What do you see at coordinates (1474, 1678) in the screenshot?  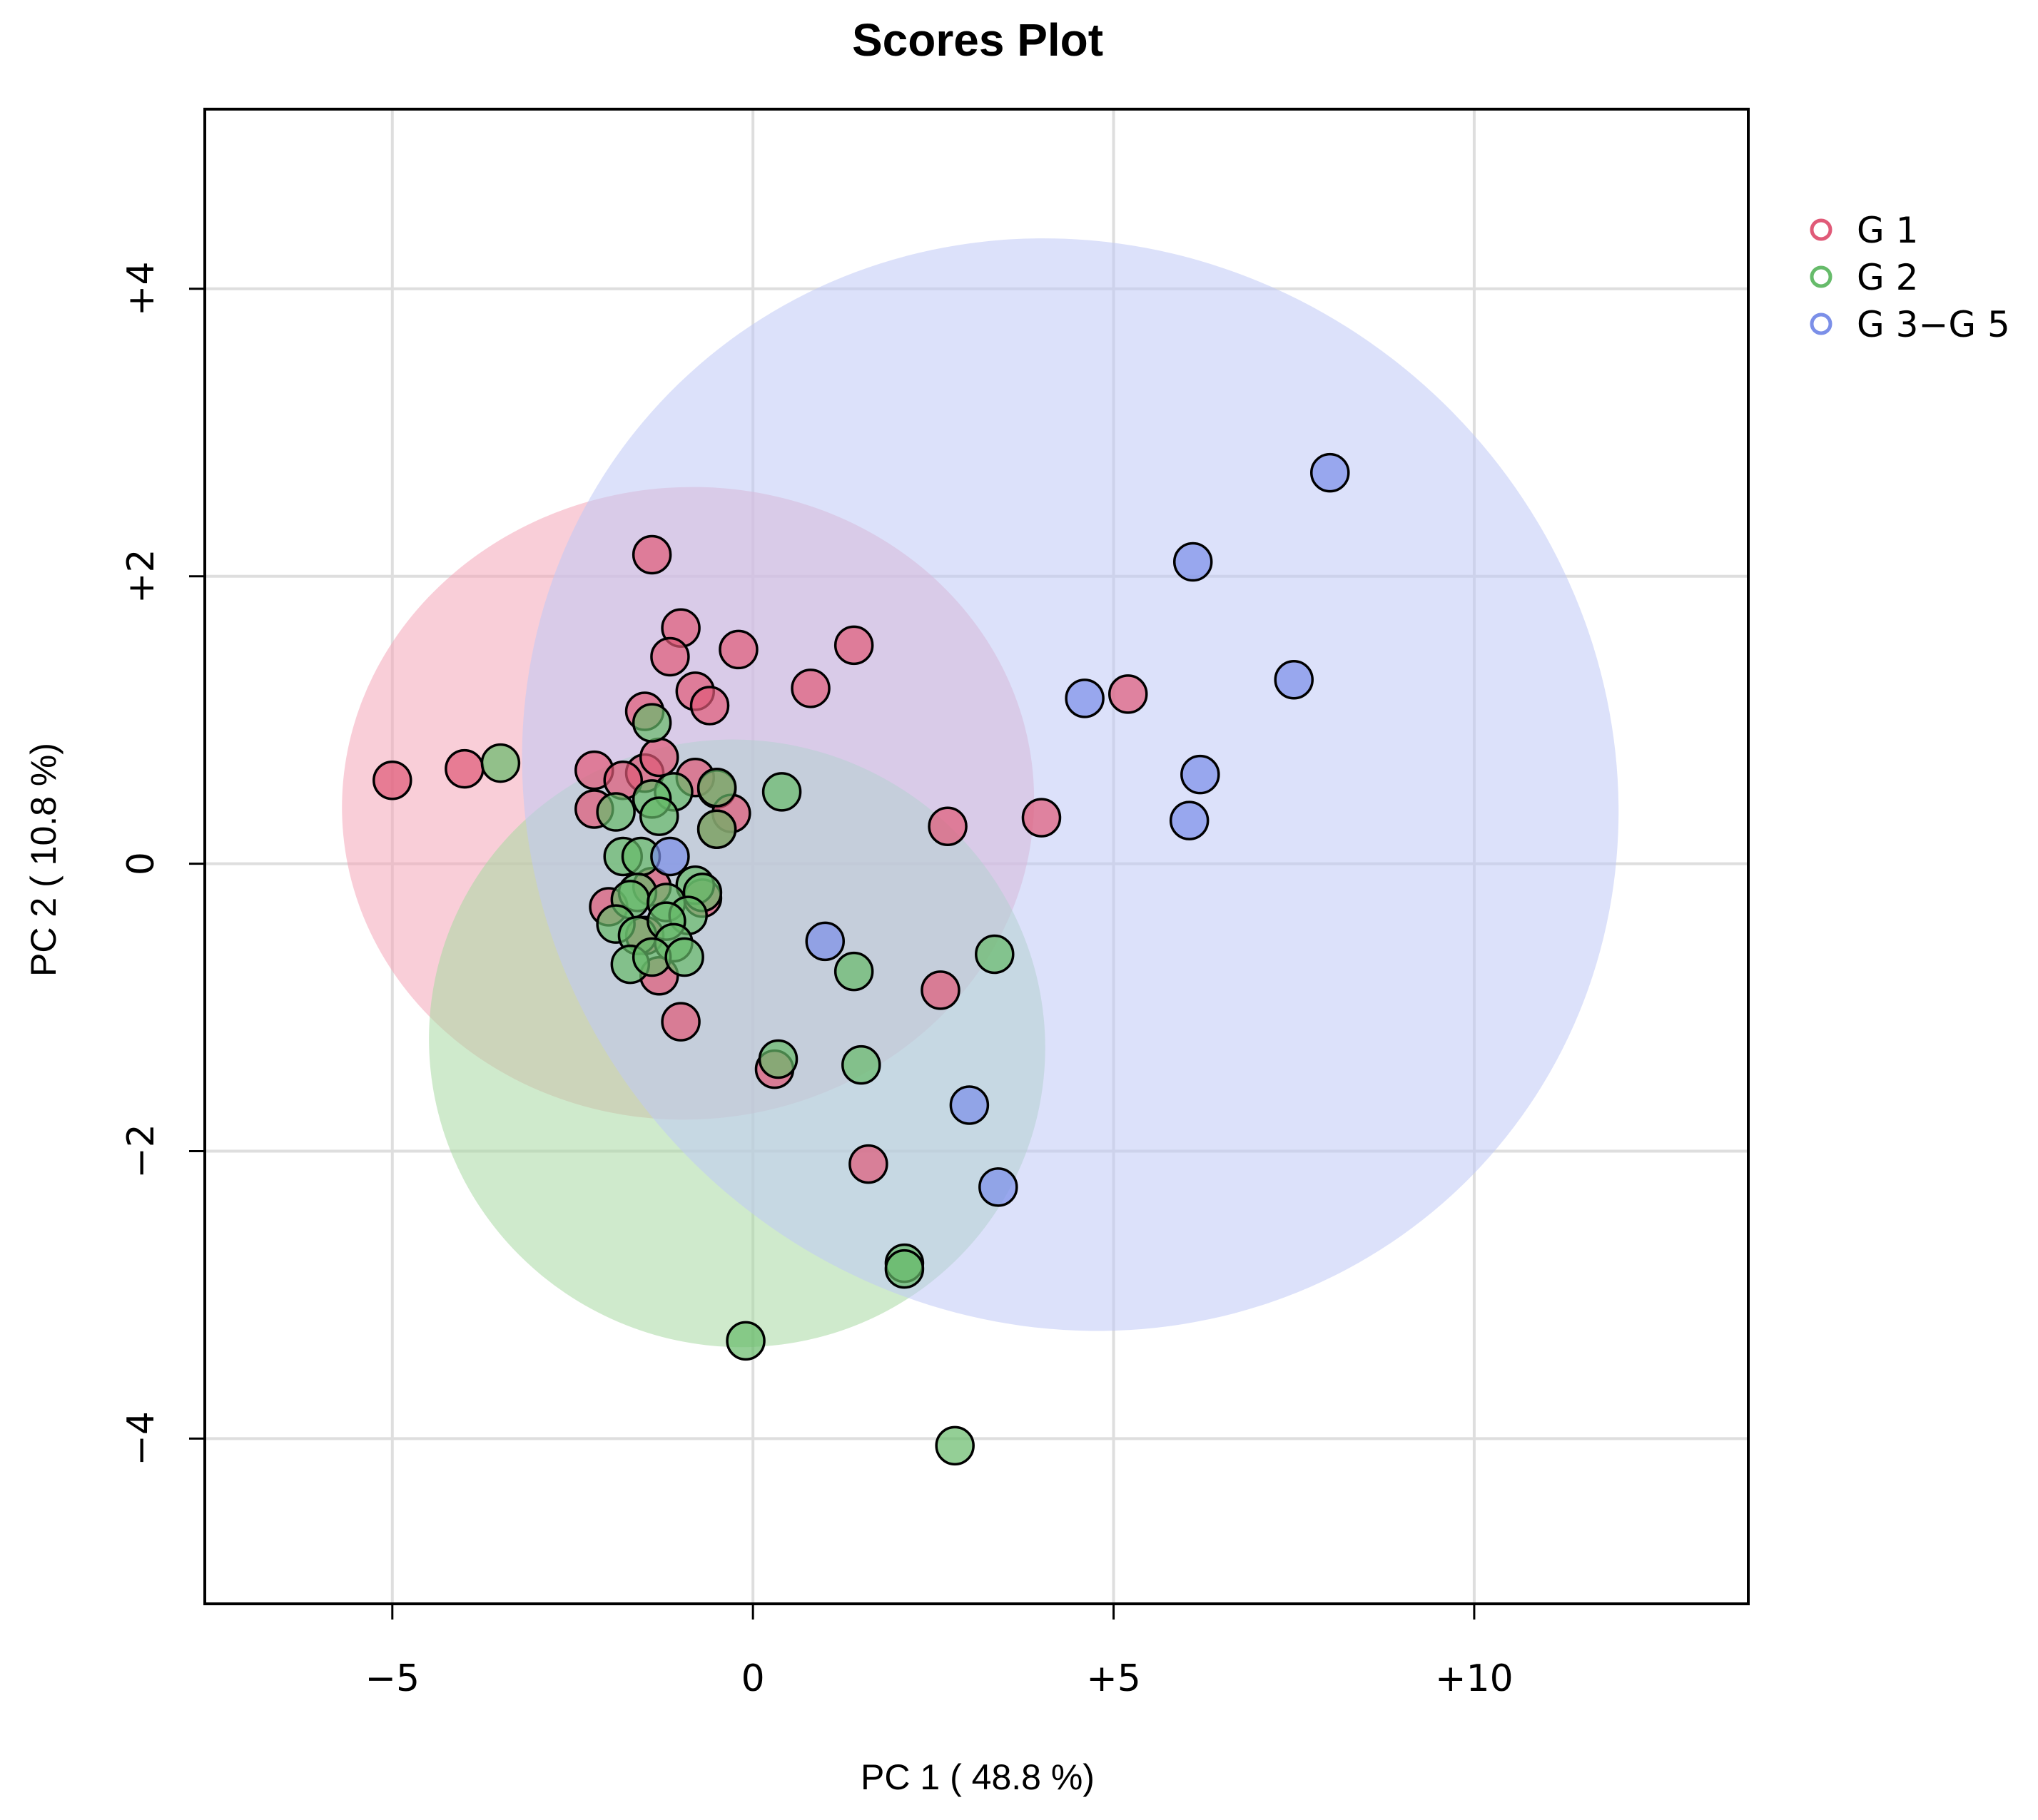 I see `x-tick-label: +10` at bounding box center [1474, 1678].